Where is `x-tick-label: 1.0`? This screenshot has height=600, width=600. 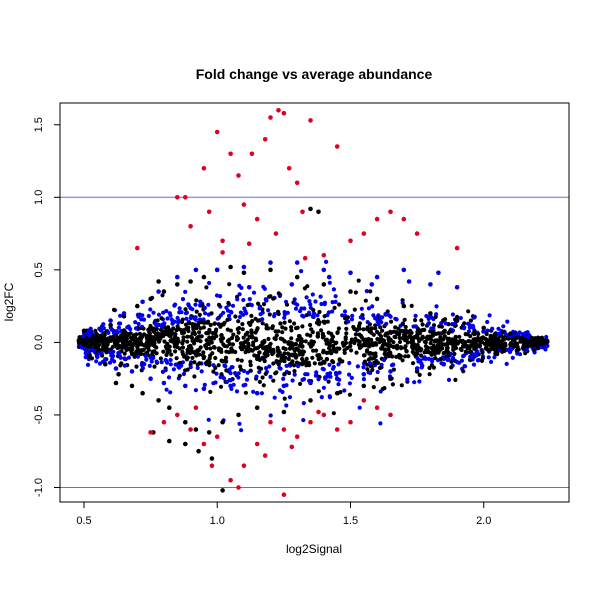
x-tick-label: 1.0 is located at coordinates (217, 521).